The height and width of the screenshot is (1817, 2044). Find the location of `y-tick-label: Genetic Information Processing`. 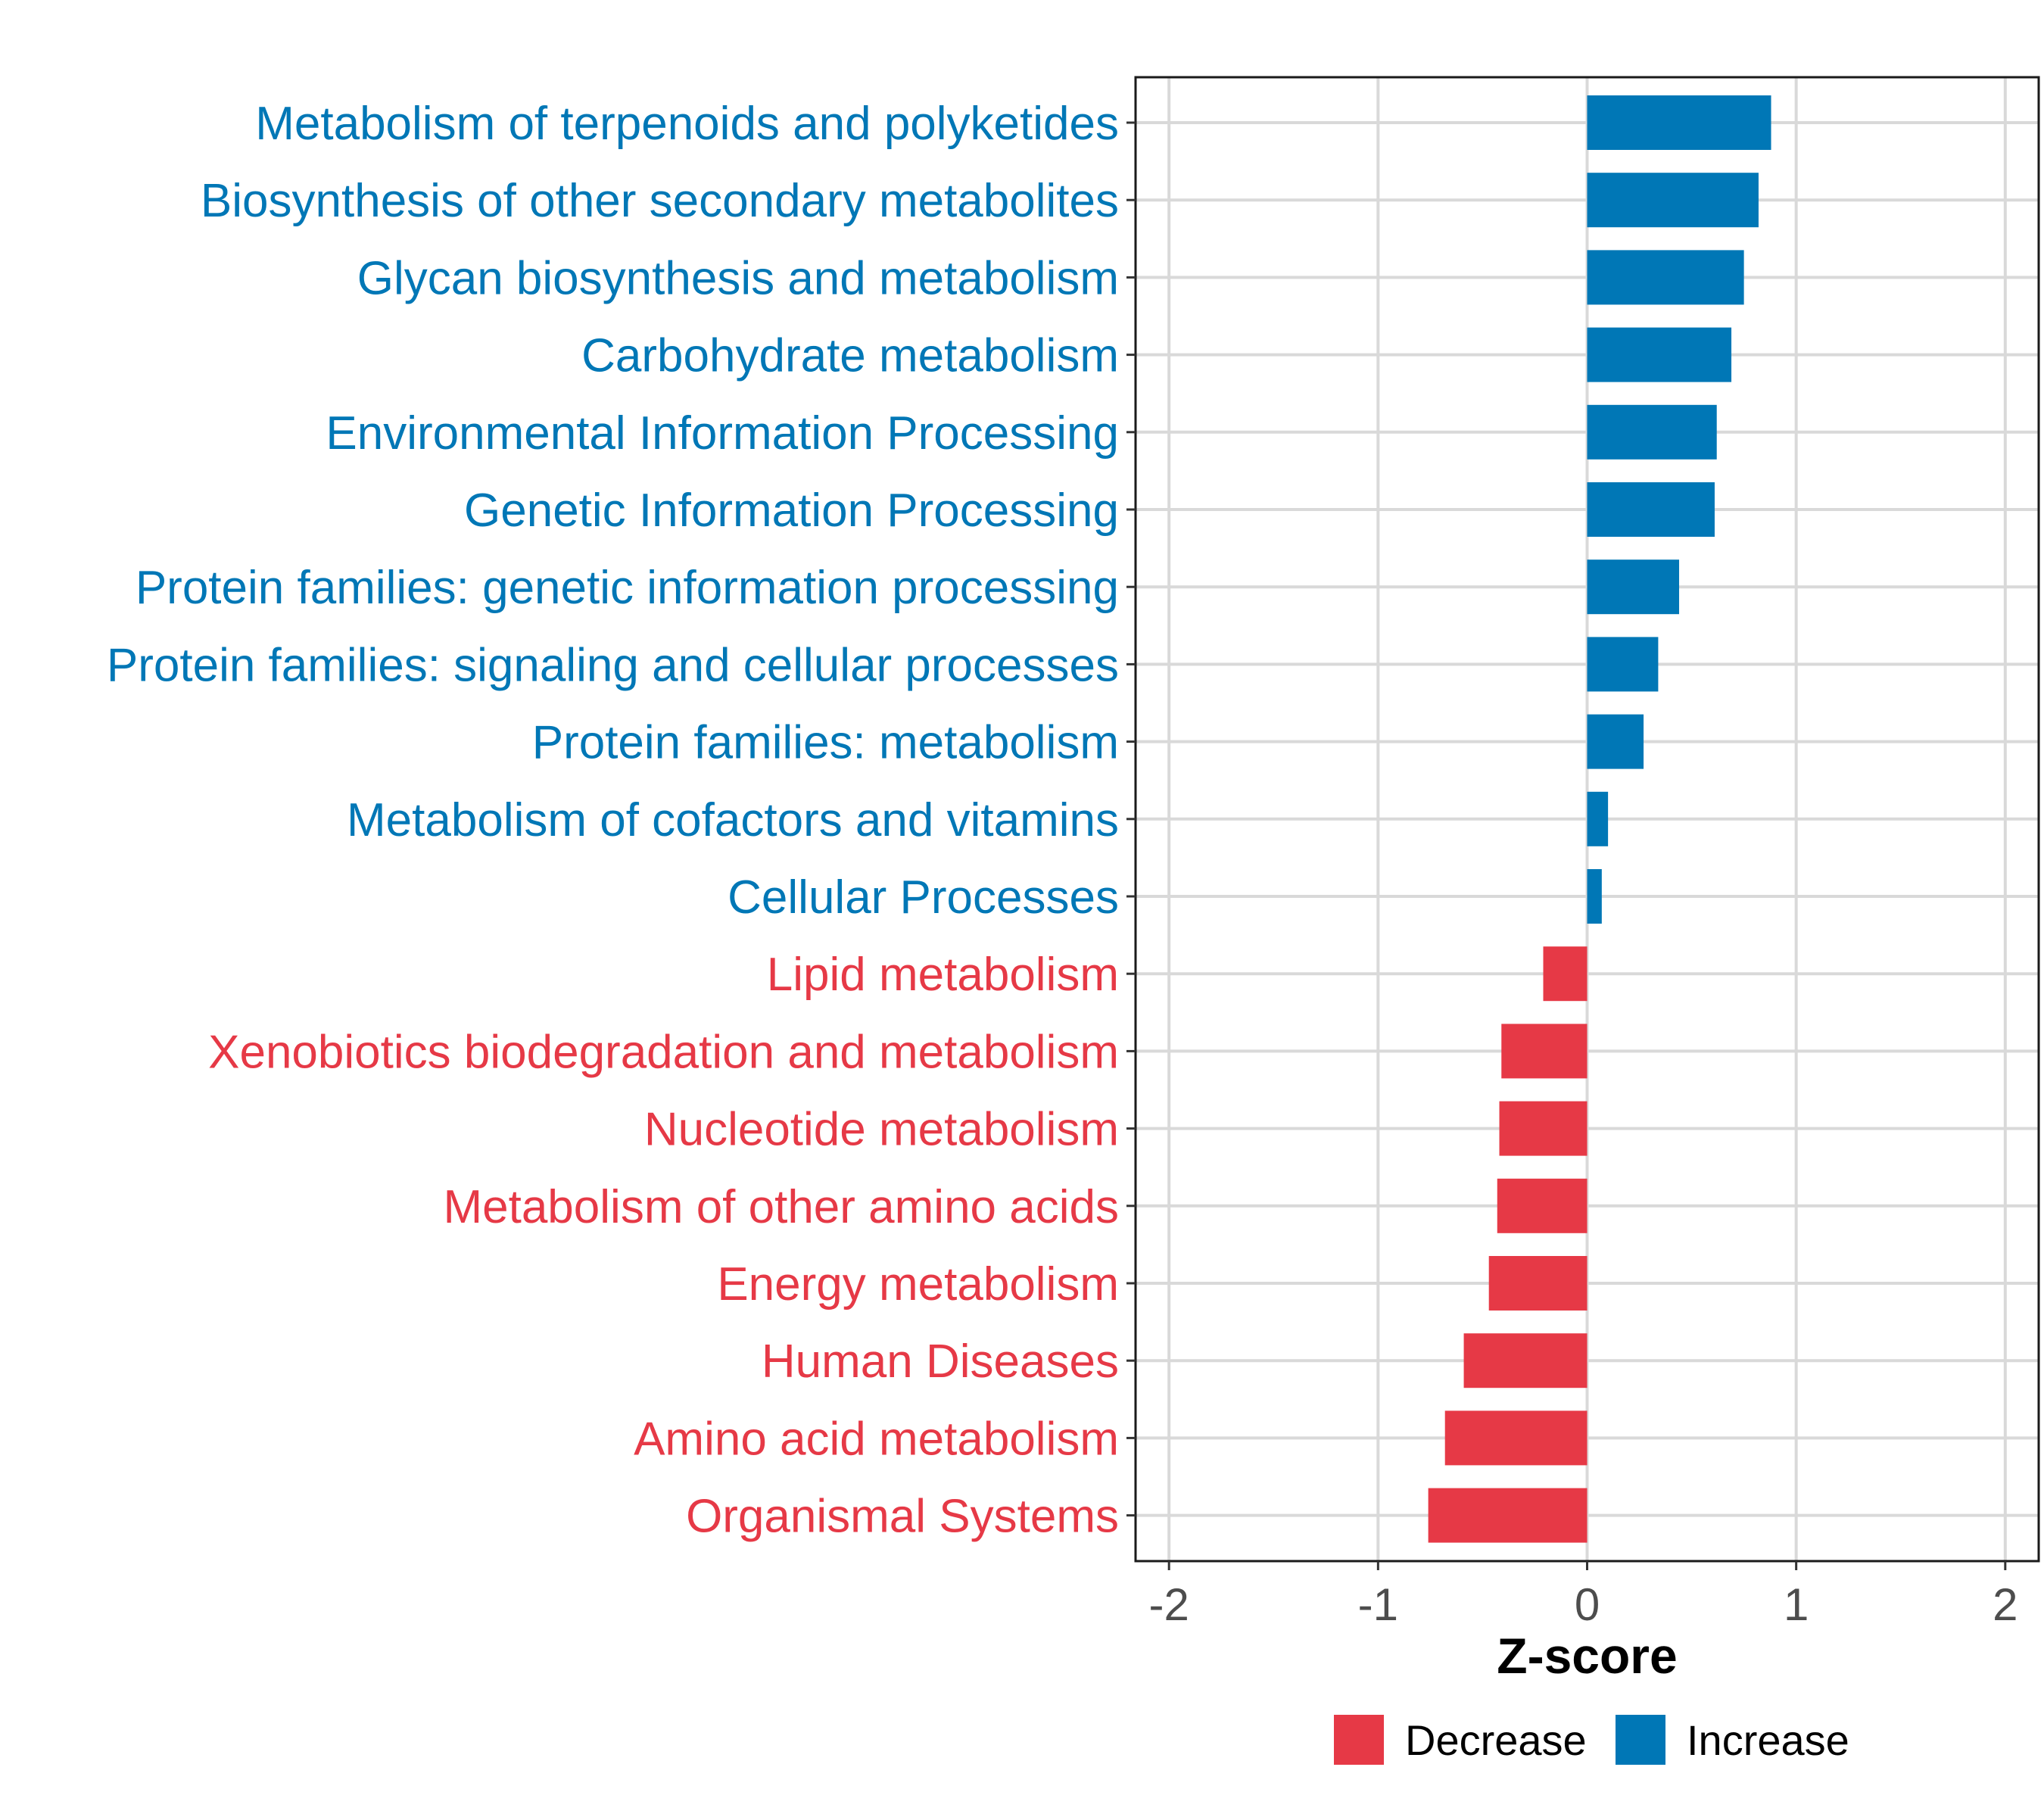

y-tick-label: Genetic Information Processing is located at coordinates (791, 511).